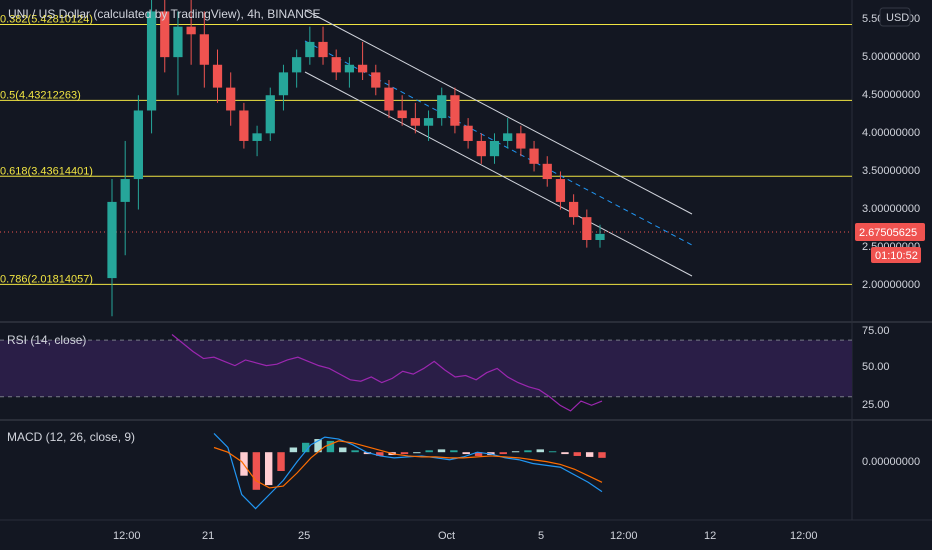 The width and height of the screenshot is (932, 550). Describe the element at coordinates (710, 536) in the screenshot. I see `time-tick: 12` at that location.